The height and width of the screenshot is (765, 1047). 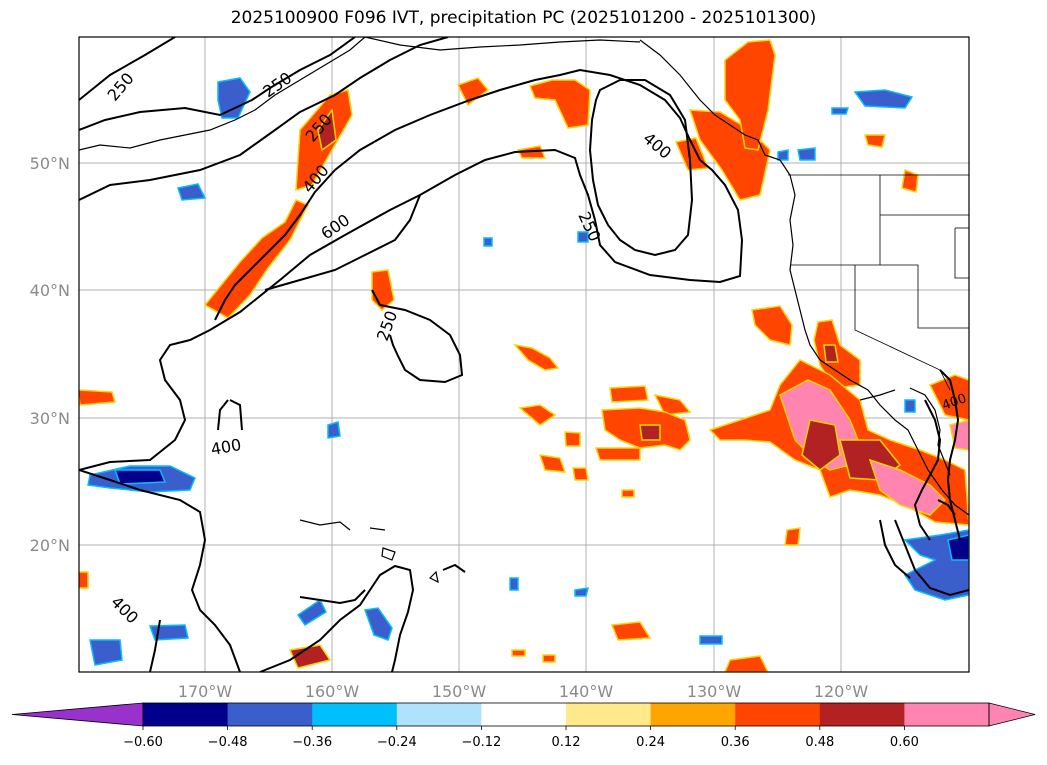 What do you see at coordinates (586, 691) in the screenshot?
I see `lon-label-140w: 140°W` at bounding box center [586, 691].